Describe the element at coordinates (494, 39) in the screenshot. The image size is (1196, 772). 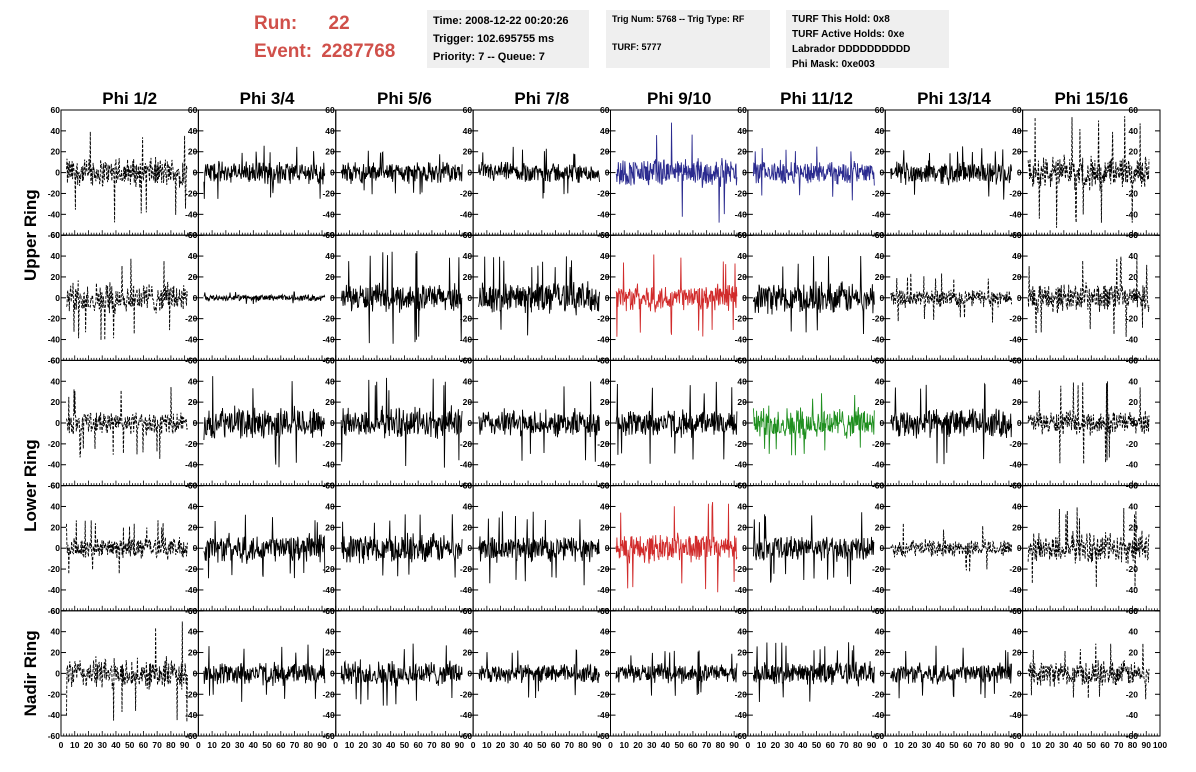
I see `trigger-text: Trigger: 102.695755 ms` at that location.